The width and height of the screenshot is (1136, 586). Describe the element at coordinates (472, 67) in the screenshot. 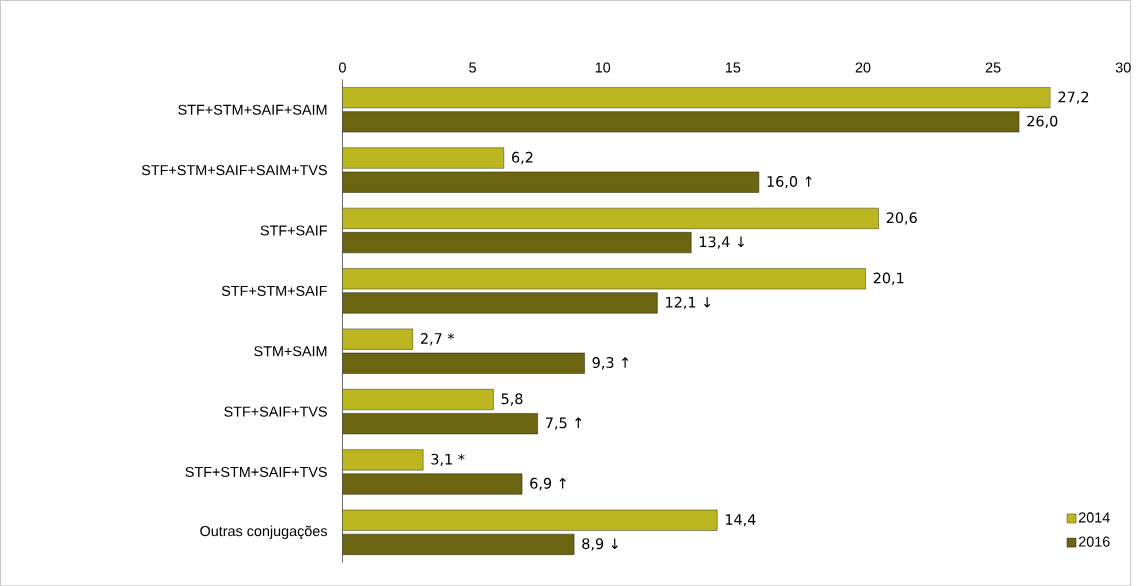

I see `x-tick-label: 5` at that location.